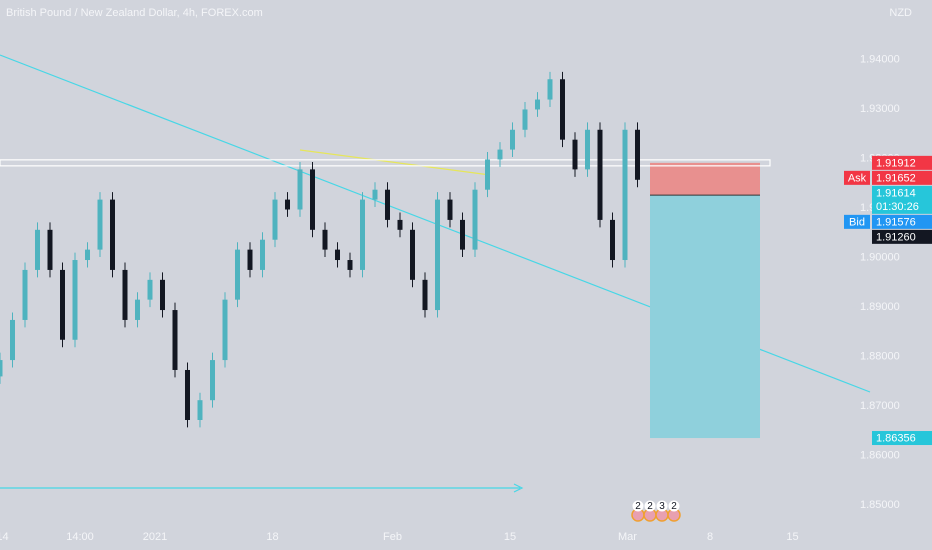 The height and width of the screenshot is (550, 932). What do you see at coordinates (155, 537) in the screenshot?
I see `x-tick-label: 2021` at bounding box center [155, 537].